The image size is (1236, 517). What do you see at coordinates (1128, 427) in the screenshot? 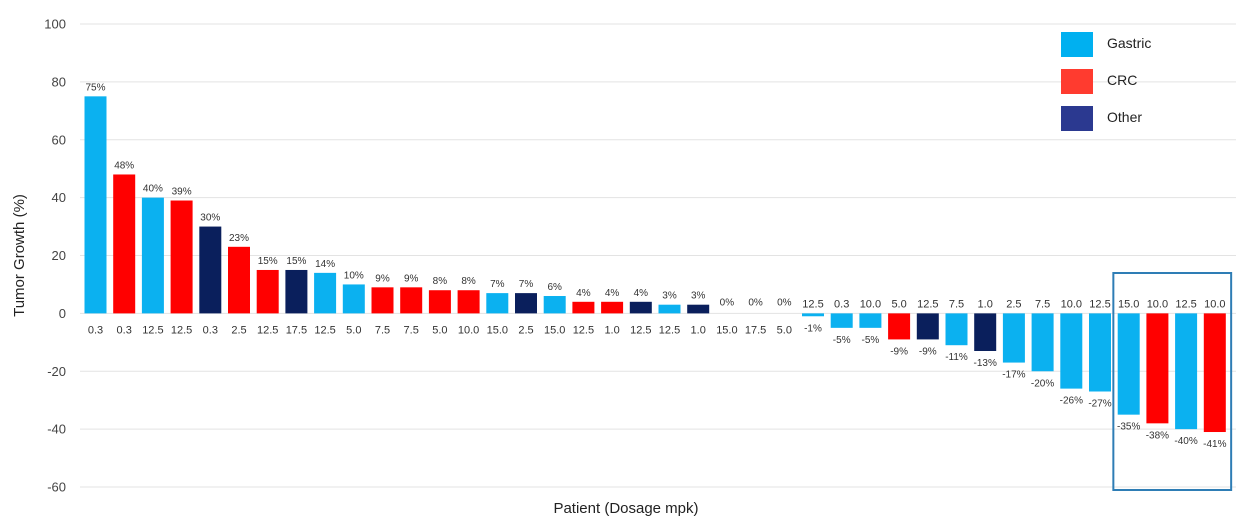
I see `value-label: -35%` at bounding box center [1128, 427].